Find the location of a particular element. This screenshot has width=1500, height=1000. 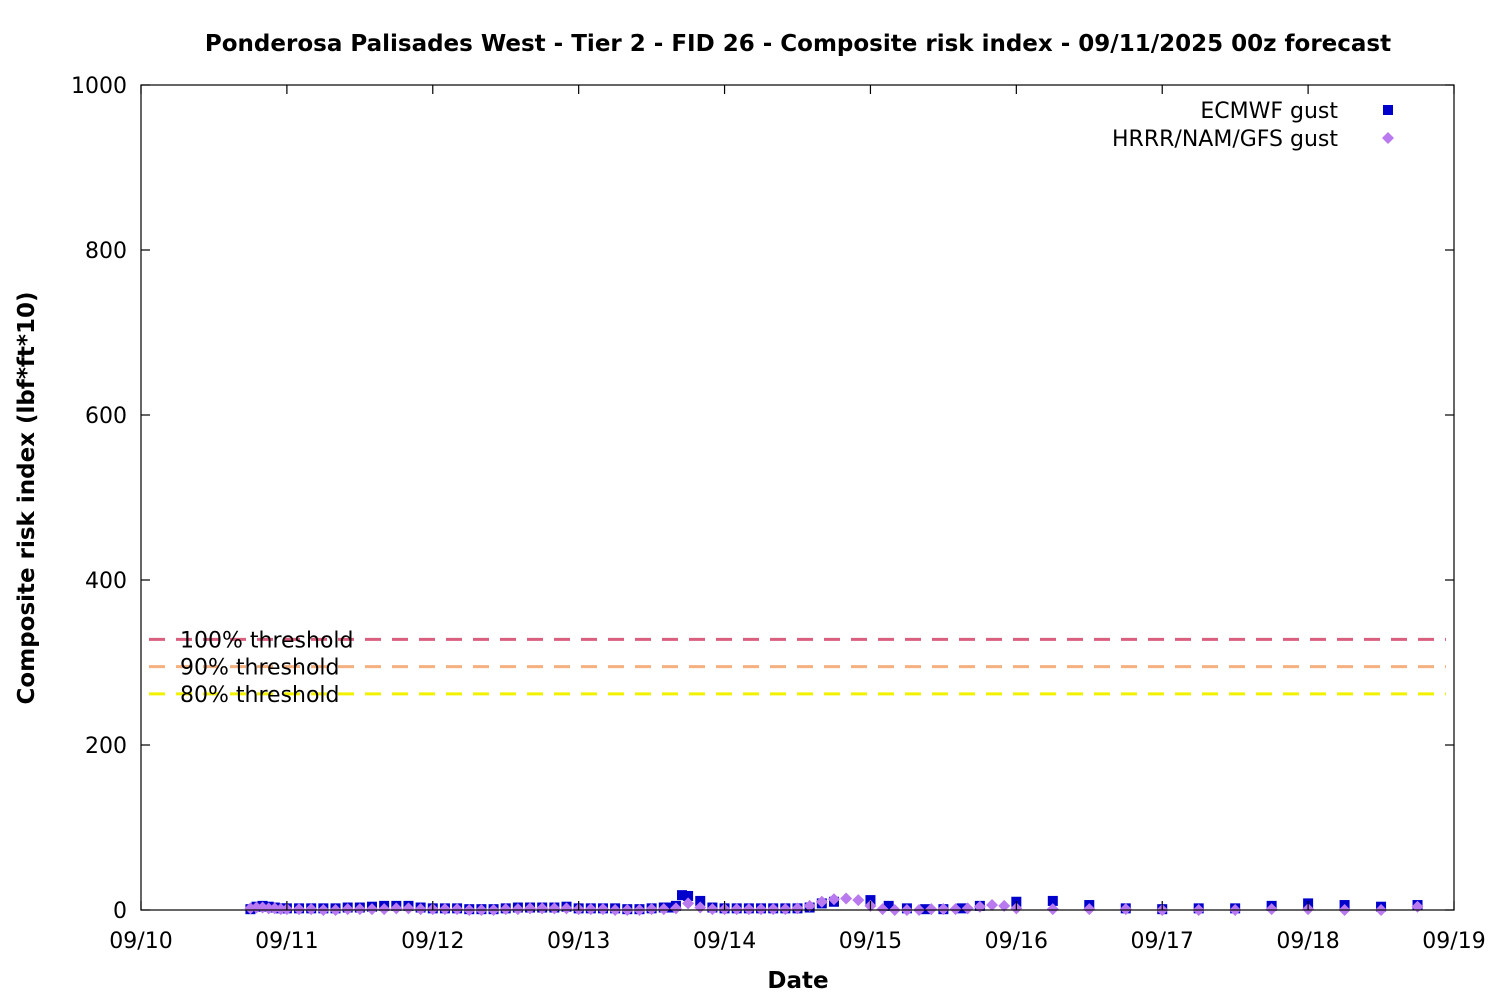

legend: ECMWF gust HRRR/NAM/GFS gust is located at coordinates (1253, 125).